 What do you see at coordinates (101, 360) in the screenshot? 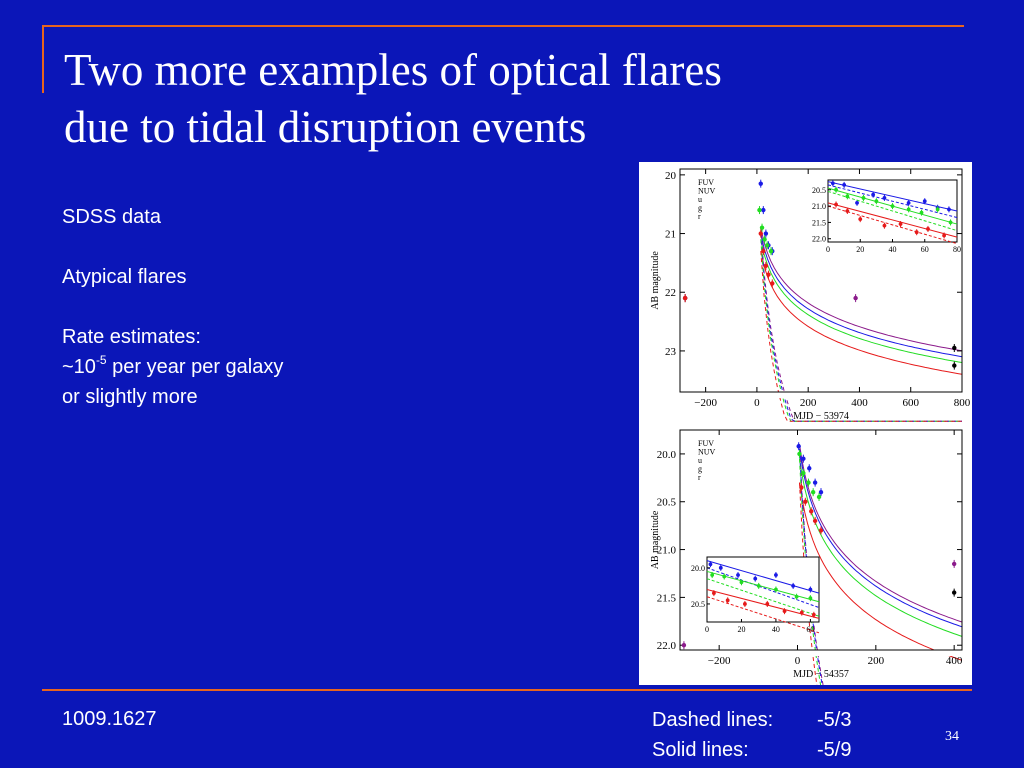
I see `rate-exponent: -5` at bounding box center [101, 360].